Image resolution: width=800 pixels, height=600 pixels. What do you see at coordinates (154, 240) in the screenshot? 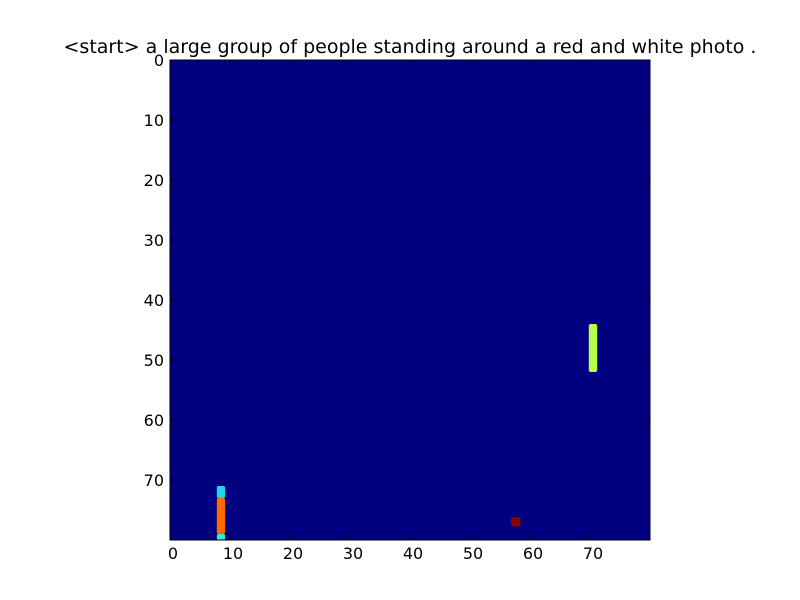
I see `y-tick-label: 30` at bounding box center [154, 240].